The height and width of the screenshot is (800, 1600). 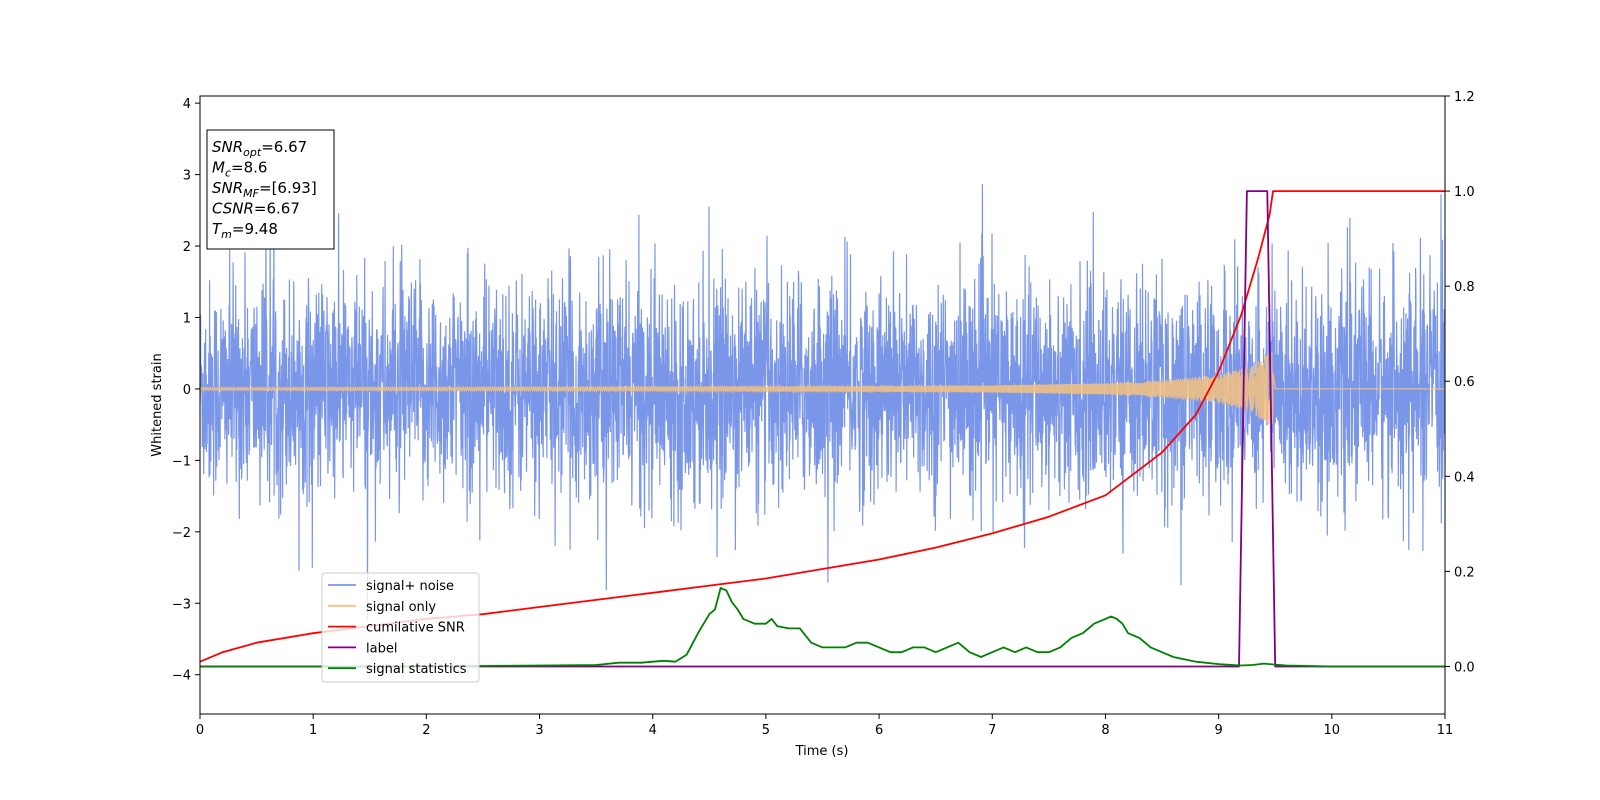 I want to click on legend-frame, so click(x=400, y=627).